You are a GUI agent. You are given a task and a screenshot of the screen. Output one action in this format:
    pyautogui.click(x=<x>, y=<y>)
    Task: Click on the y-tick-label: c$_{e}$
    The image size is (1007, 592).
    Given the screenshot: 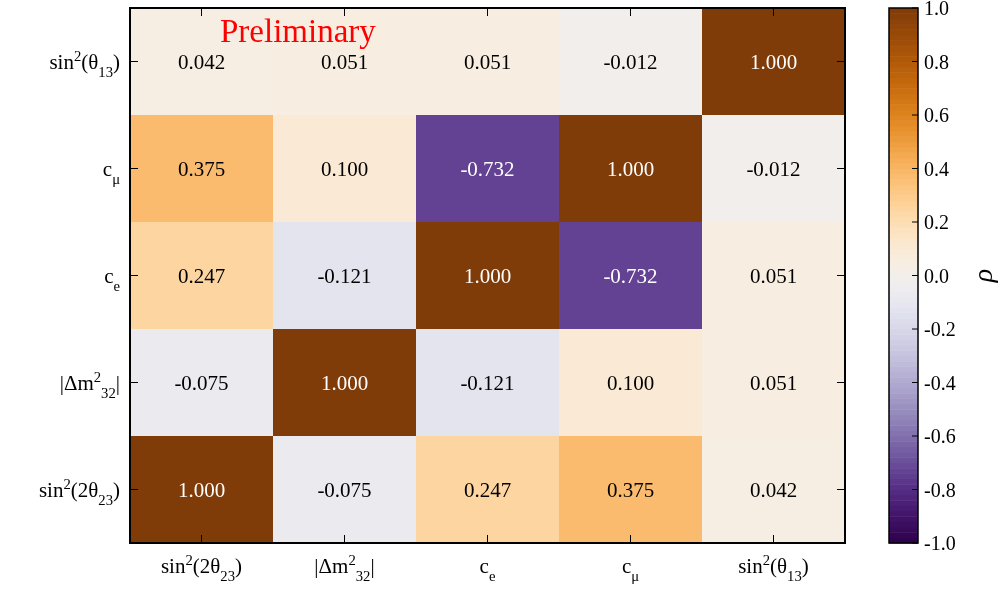 What is the action you would take?
    pyautogui.click(x=112, y=278)
    